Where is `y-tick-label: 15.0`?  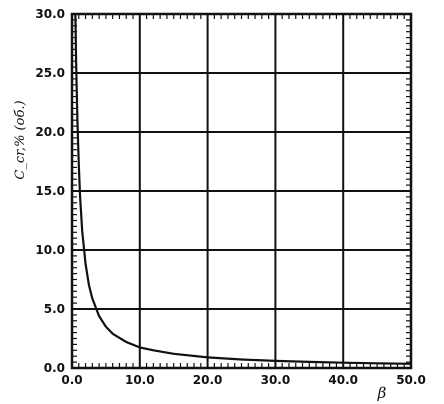
y-tick-label: 15.0 is located at coordinates (50, 191).